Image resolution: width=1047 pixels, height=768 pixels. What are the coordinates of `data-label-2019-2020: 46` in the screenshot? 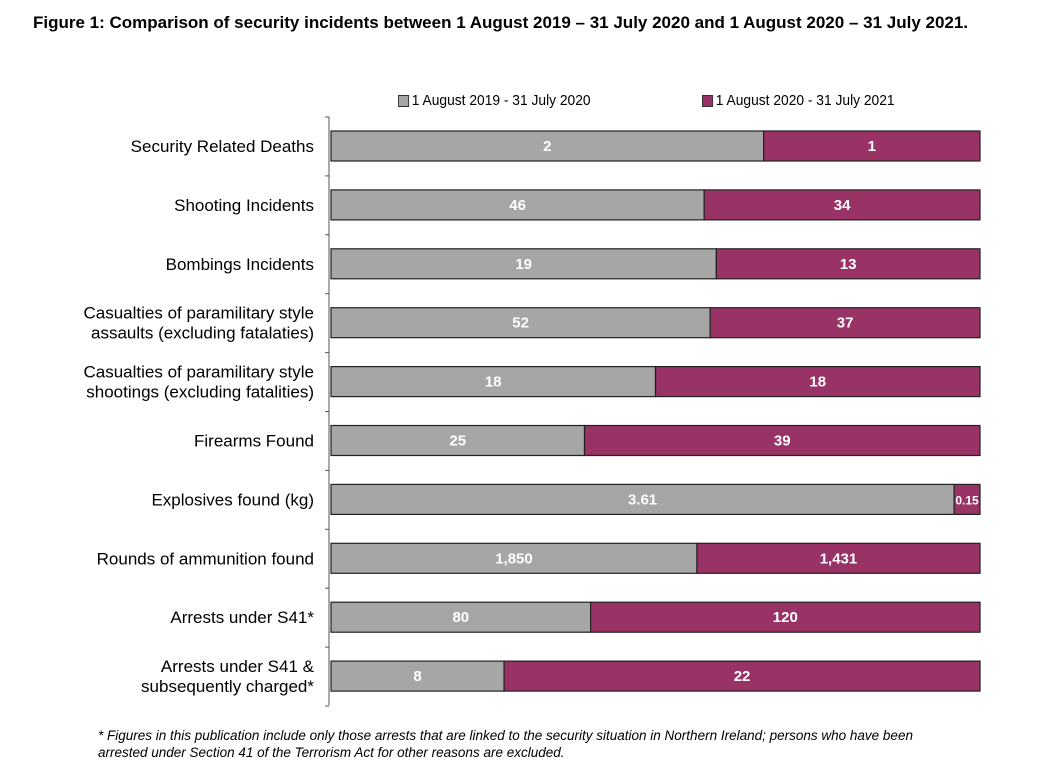 It's located at (517, 205).